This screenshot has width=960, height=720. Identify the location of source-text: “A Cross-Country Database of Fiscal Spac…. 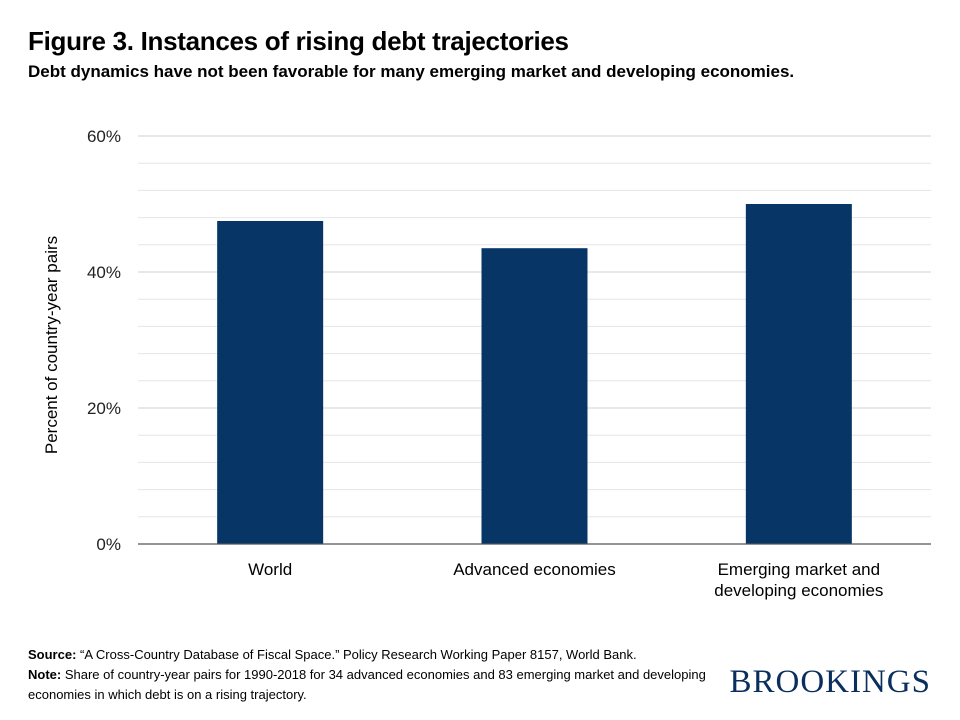
(356, 654).